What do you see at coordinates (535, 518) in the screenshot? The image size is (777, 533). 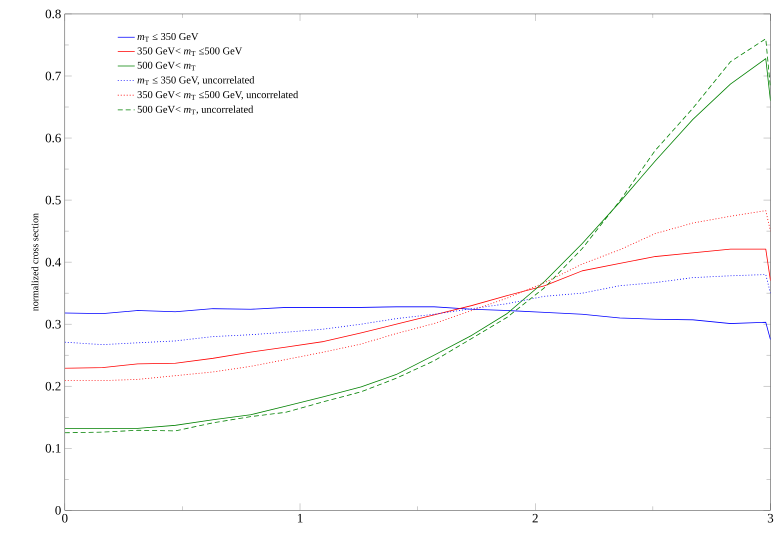 I see `x-tick-label: 2` at bounding box center [535, 518].